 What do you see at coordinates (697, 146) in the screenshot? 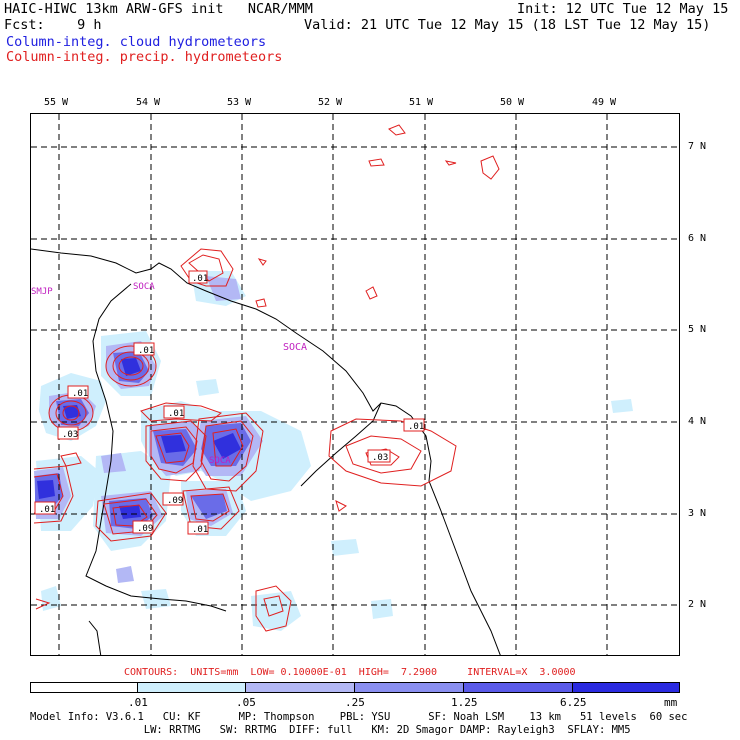
I see `lat-label-7n: 7 N` at bounding box center [697, 146].